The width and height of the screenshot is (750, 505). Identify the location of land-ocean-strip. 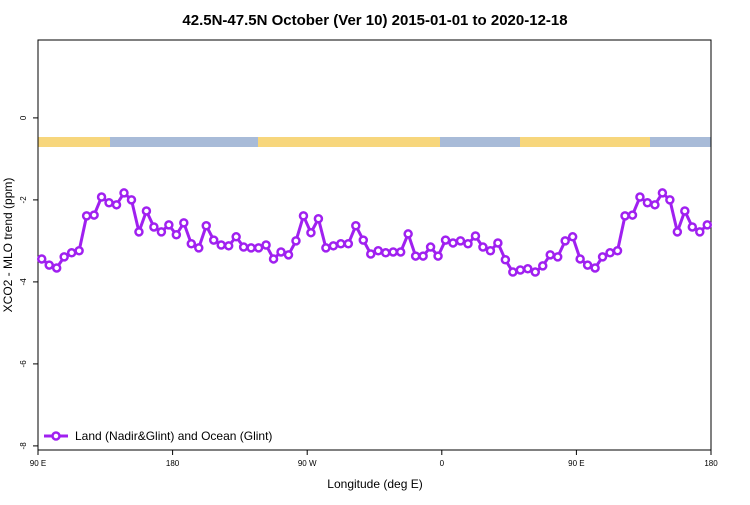
(374, 142).